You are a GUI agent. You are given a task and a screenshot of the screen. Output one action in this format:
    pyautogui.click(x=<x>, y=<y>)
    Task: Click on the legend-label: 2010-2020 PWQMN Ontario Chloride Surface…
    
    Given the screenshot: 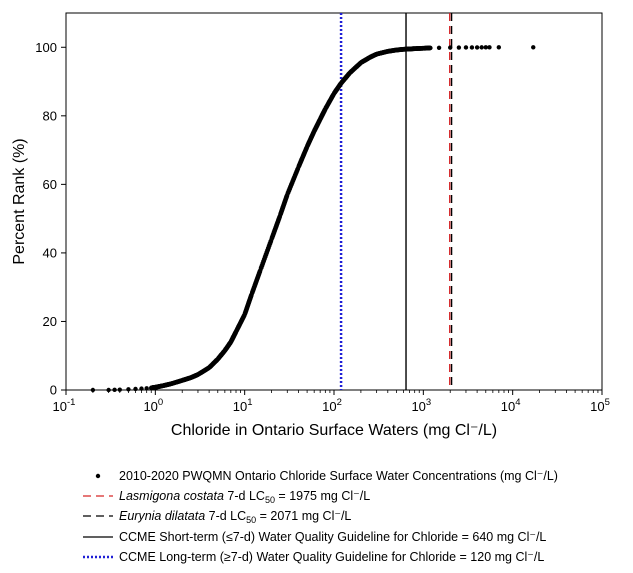 What is the action you would take?
    pyautogui.click(x=338, y=476)
    